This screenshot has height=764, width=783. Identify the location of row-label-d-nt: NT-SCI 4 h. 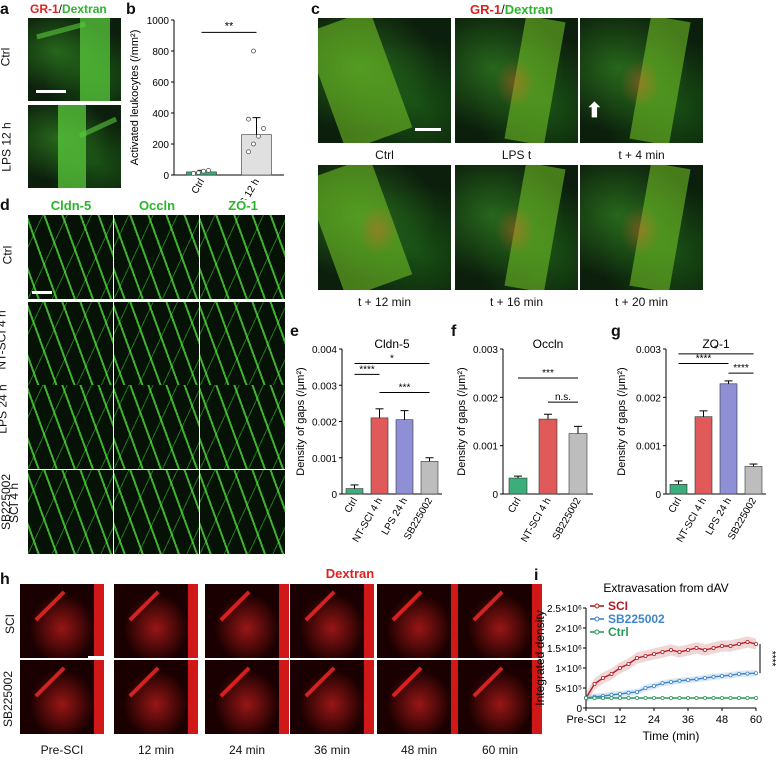
(4, 340).